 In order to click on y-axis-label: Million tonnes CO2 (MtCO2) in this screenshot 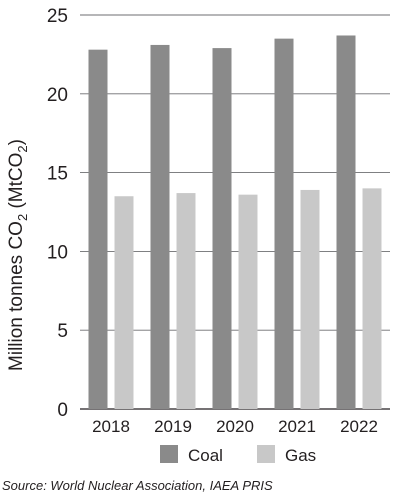, I will do `click(18, 255)`.